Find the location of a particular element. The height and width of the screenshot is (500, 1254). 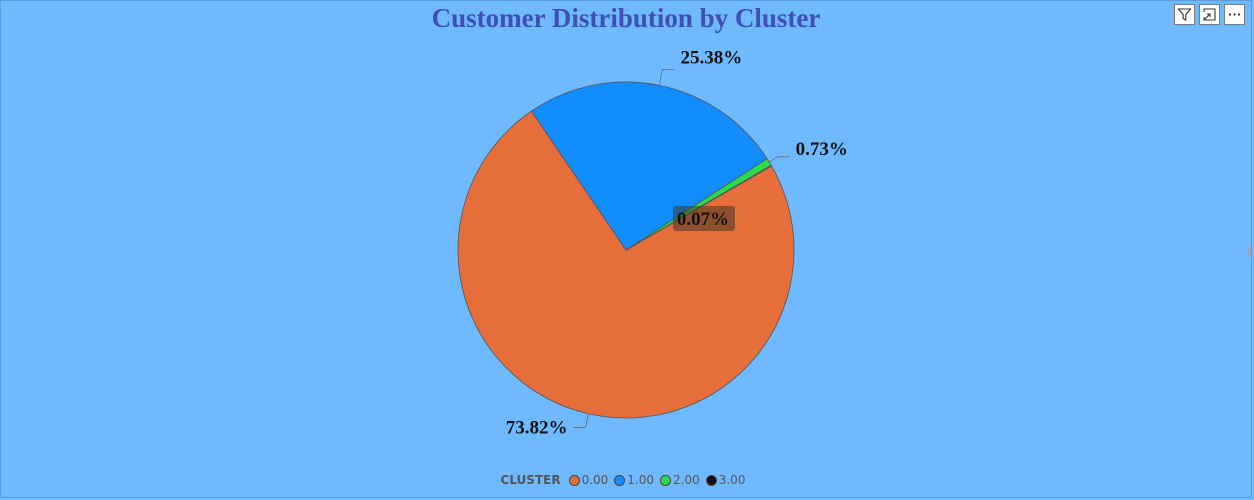

legend-item-cluster-3.00: 3.00 is located at coordinates (725, 480).